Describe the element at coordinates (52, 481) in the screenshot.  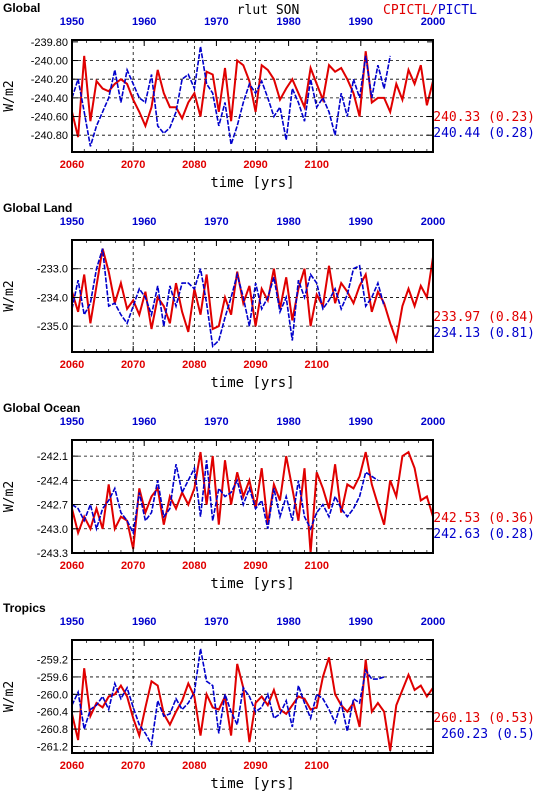
I see `y-tick-label: -242.4` at that location.